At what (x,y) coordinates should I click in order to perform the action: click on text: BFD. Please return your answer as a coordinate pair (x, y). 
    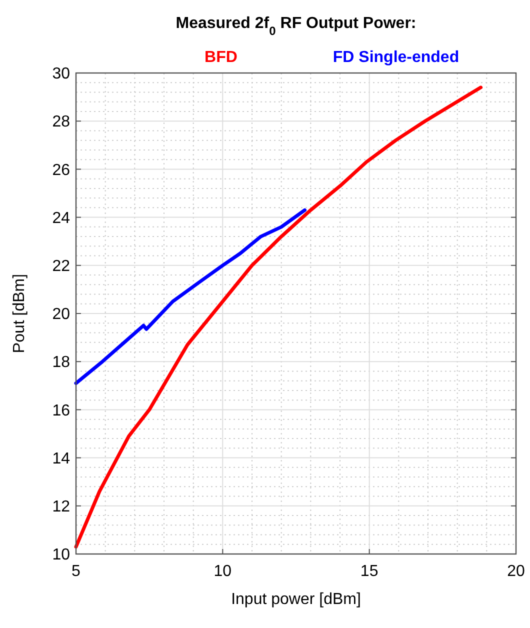
    Looking at the image, I should click on (221, 57).